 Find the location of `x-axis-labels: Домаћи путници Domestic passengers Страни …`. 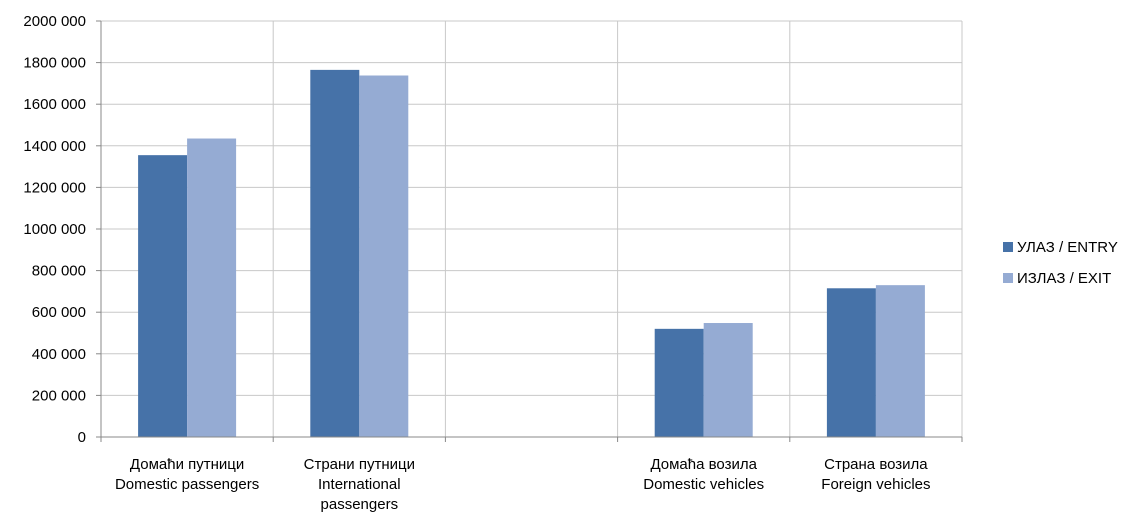

x-axis-labels: Домаћи путници Domestic passengers Страни … is located at coordinates (523, 484).